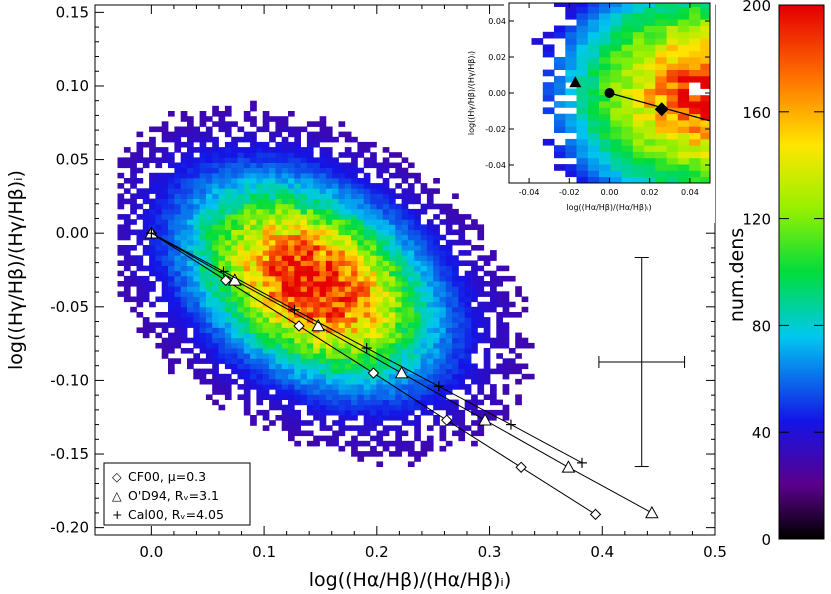 This screenshot has height=594, width=831. What do you see at coordinates (650, 192) in the screenshot?
I see `inset-x-tick-label: 0.02` at bounding box center [650, 192].